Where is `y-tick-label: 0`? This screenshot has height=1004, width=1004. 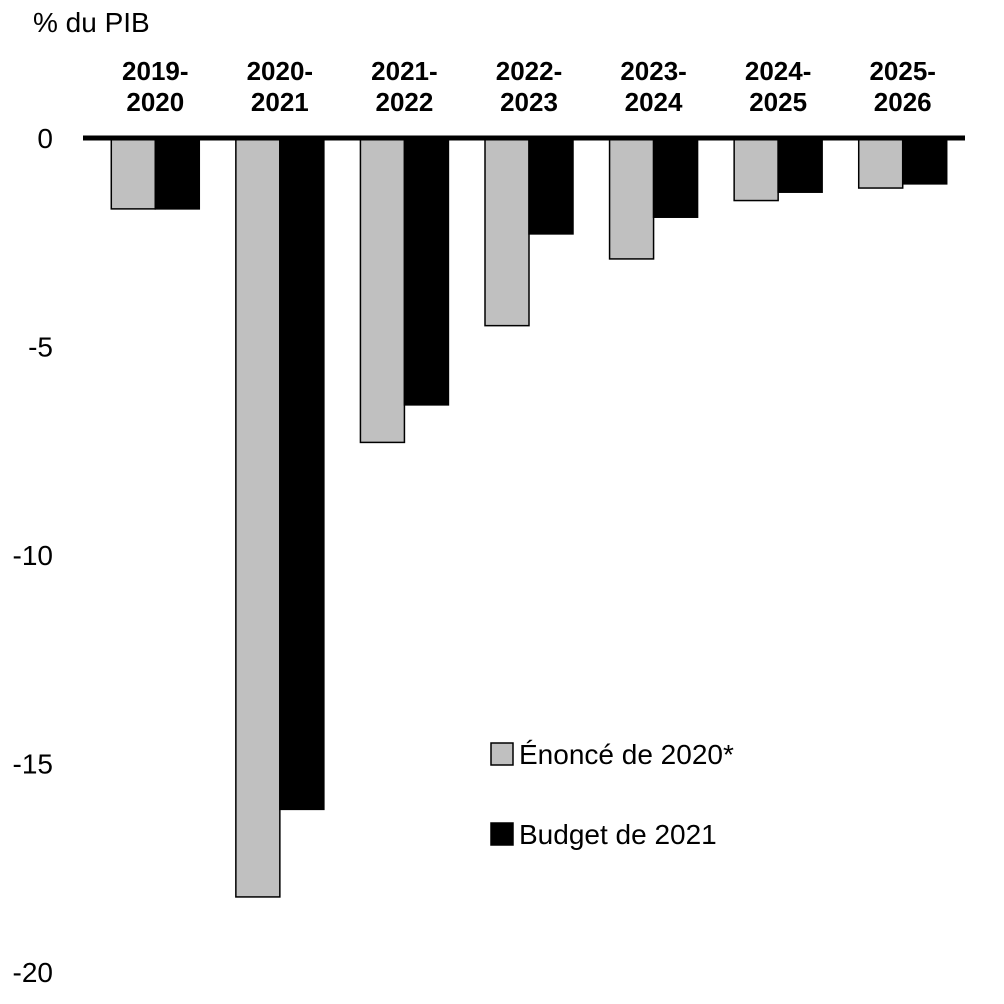 y-tick-label: 0 is located at coordinates (45, 138).